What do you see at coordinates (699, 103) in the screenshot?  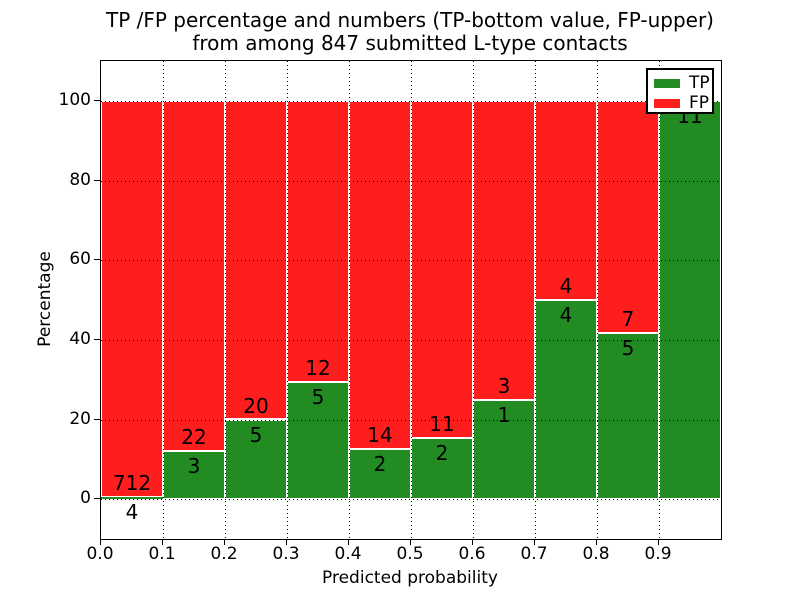 I see `legend-label-fp: FP` at bounding box center [699, 103].